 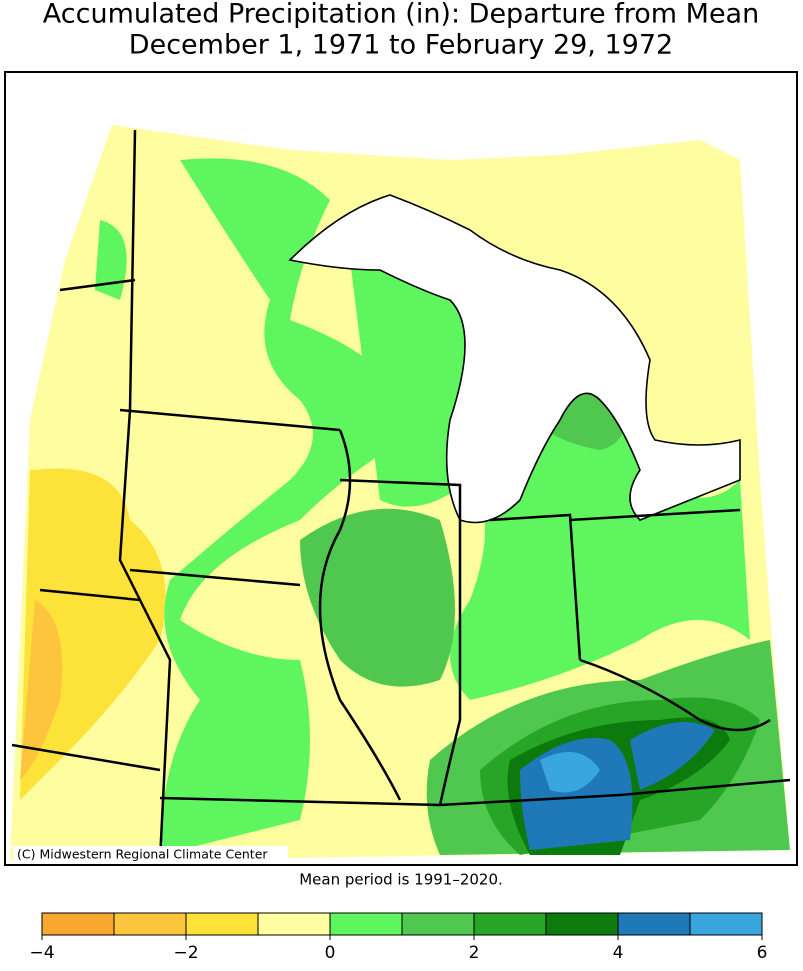 What do you see at coordinates (330, 953) in the screenshot?
I see `colorbar-label: 0` at bounding box center [330, 953].